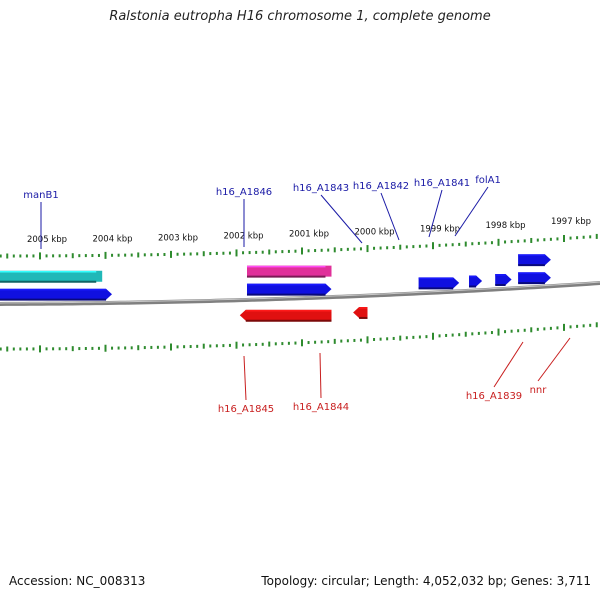 The image size is (600, 600). What do you see at coordinates (534, 260) in the screenshot?
I see `gene-arrow-folA1-upper` at bounding box center [534, 260].